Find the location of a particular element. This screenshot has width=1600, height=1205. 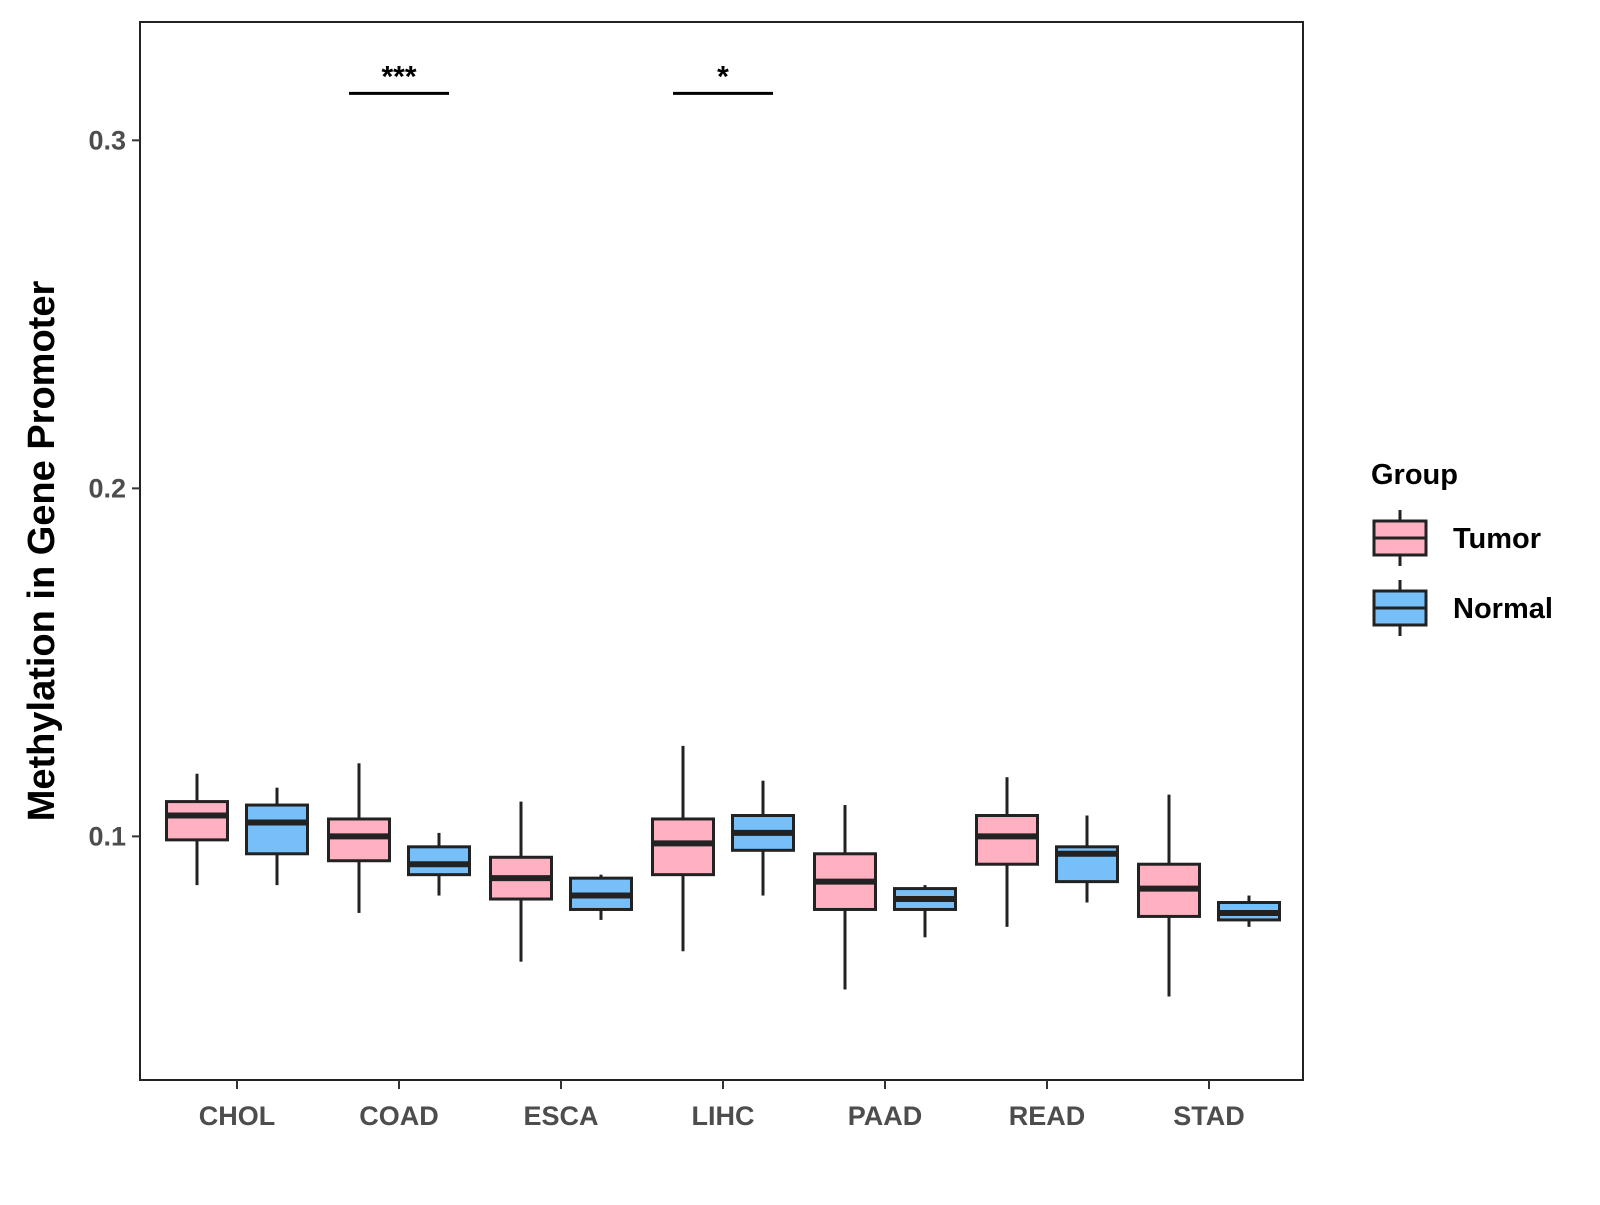

x-tick-label: COAD is located at coordinates (399, 1116).